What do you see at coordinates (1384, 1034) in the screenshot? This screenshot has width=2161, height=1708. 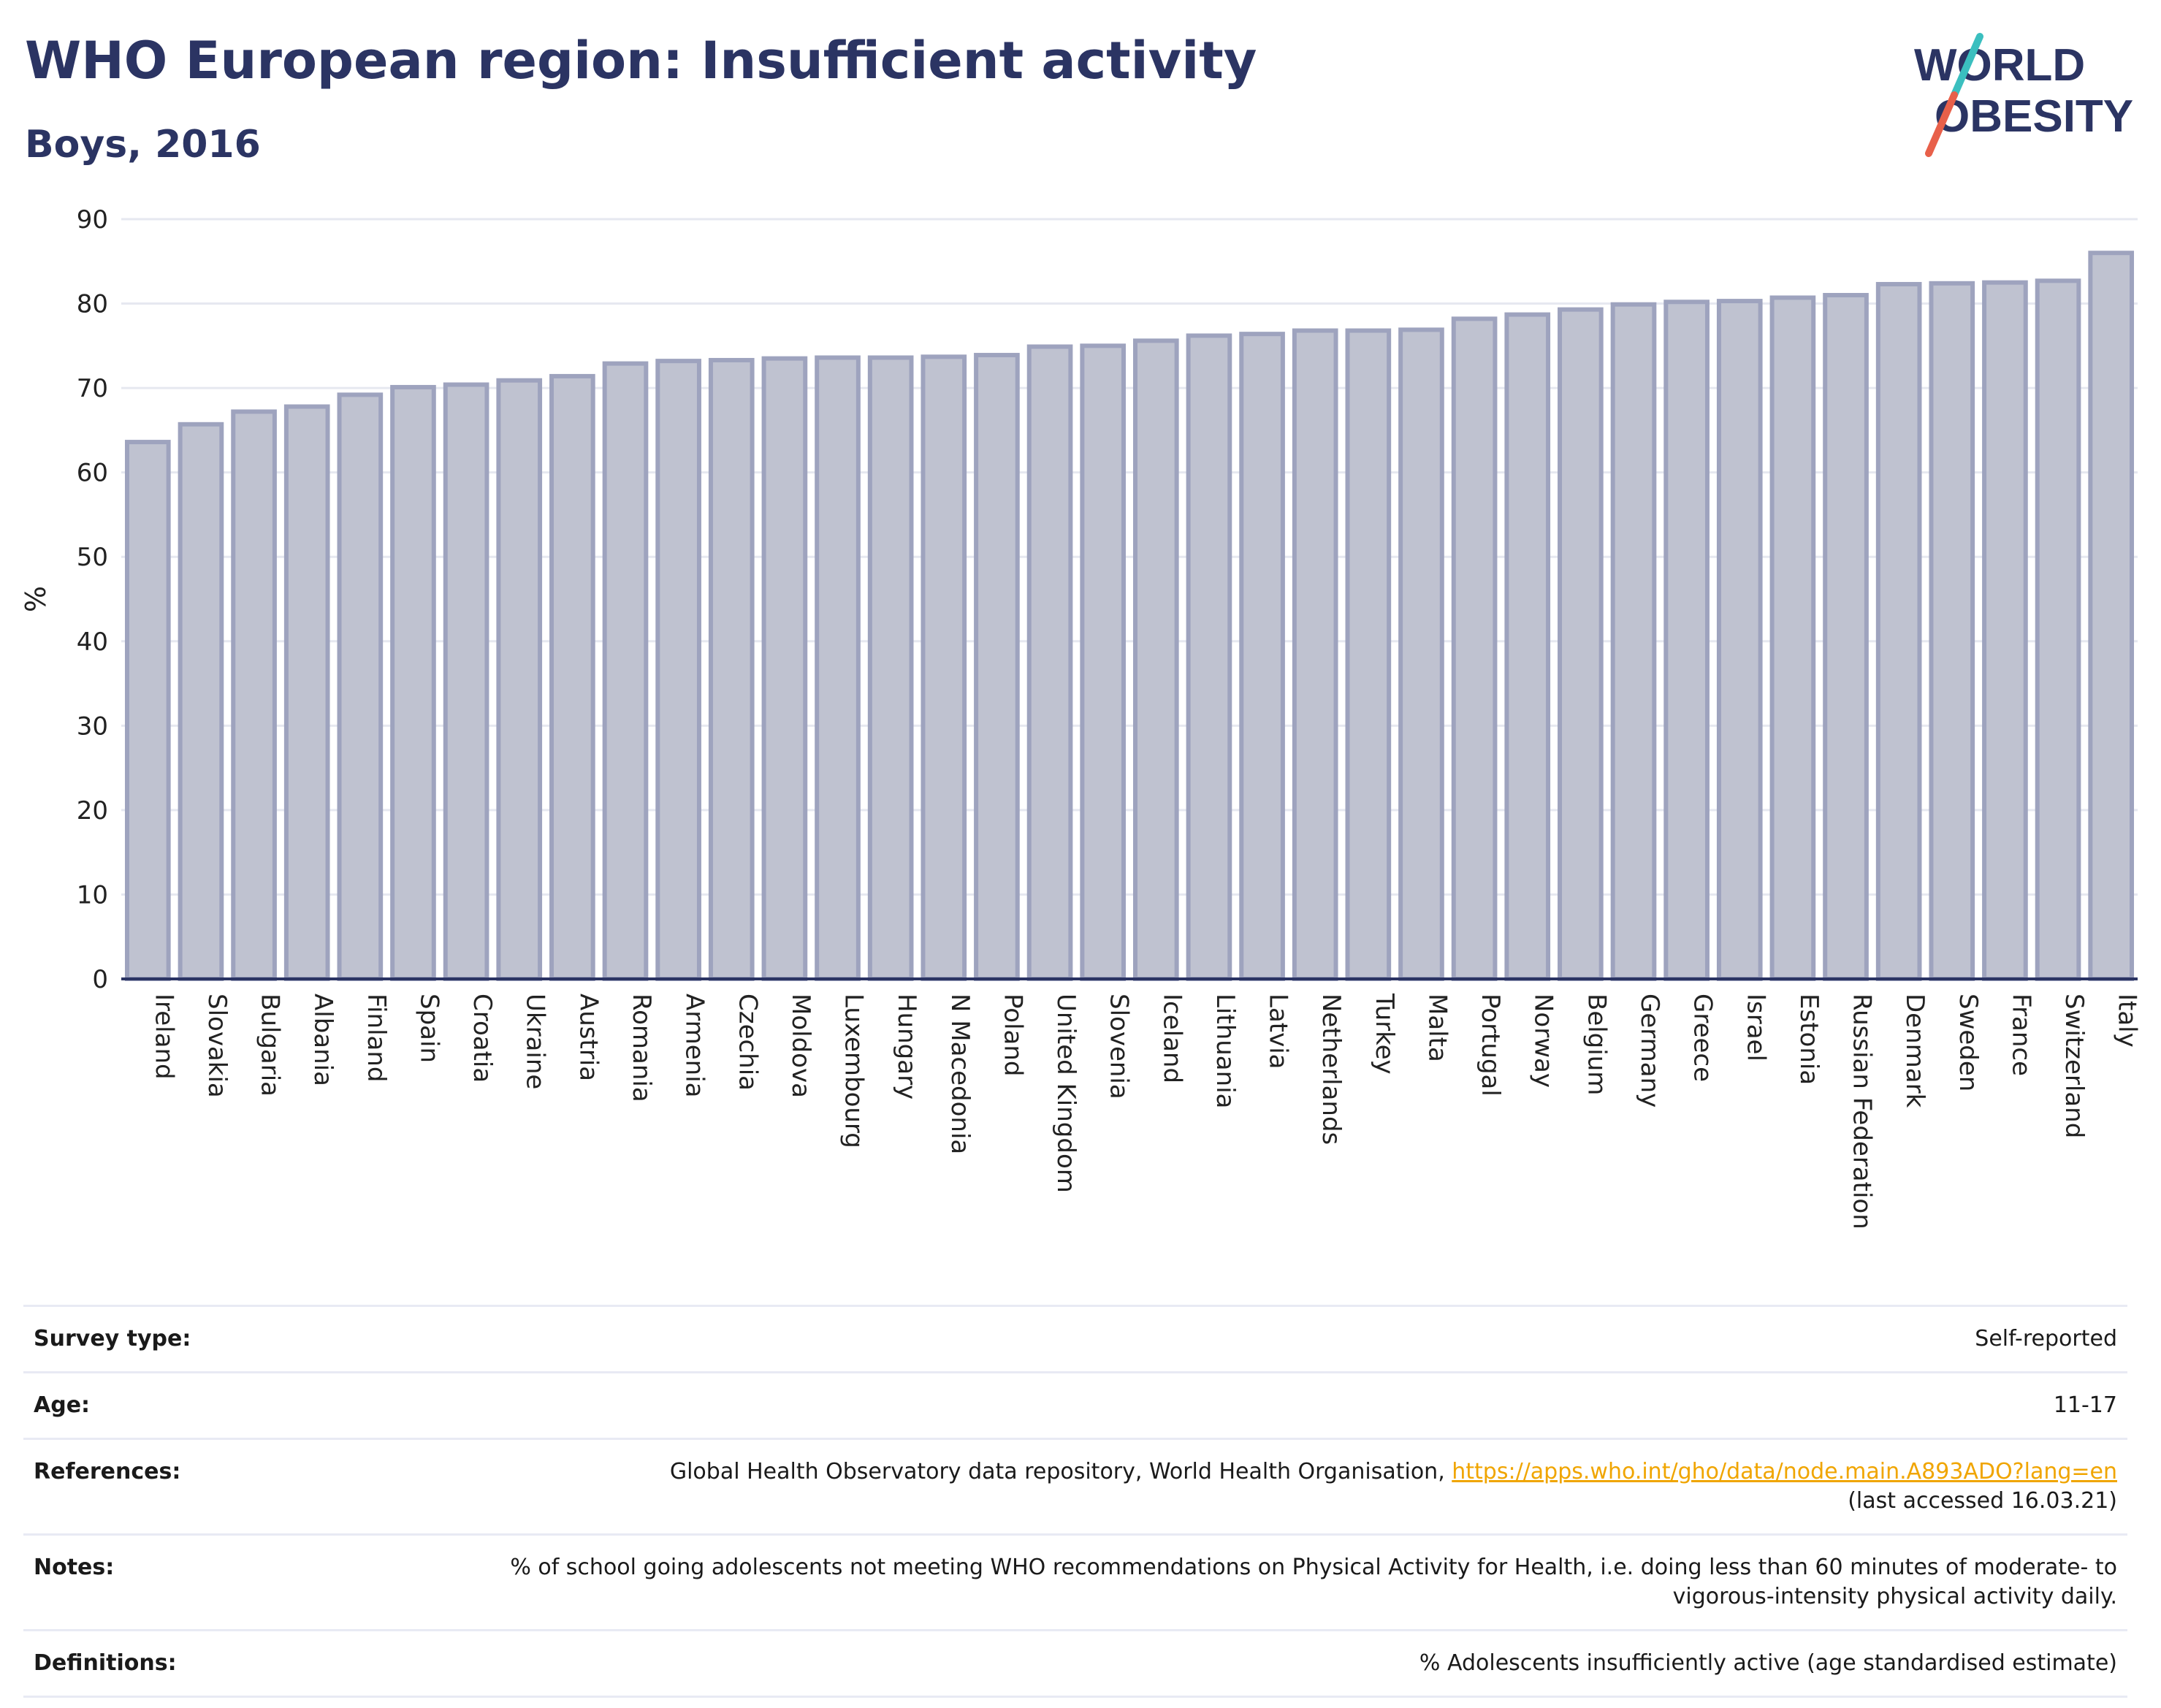 I see `x-tick-label: Turkey` at bounding box center [1384, 1034].